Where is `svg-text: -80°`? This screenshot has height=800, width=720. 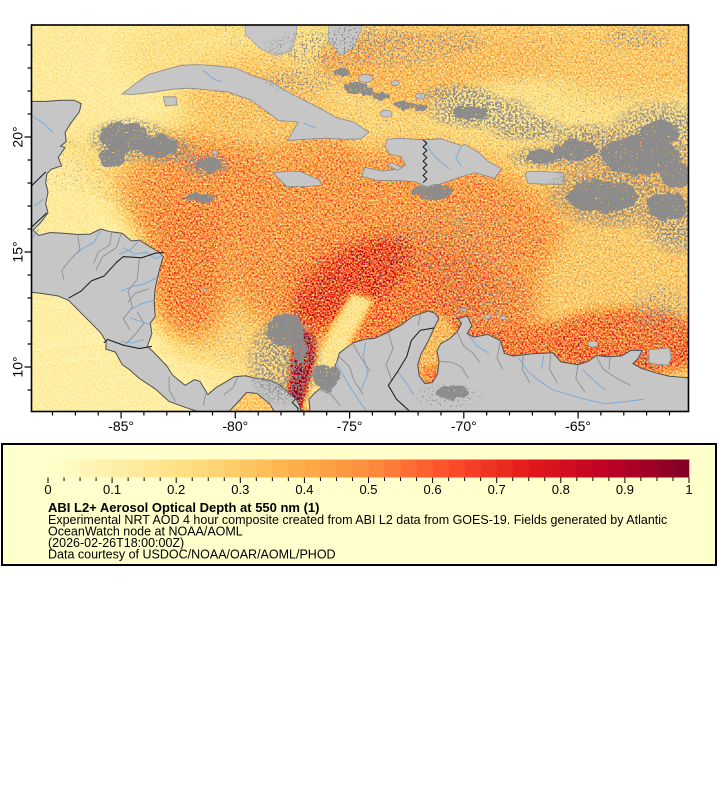
svg-text: -80° is located at coordinates (235, 426).